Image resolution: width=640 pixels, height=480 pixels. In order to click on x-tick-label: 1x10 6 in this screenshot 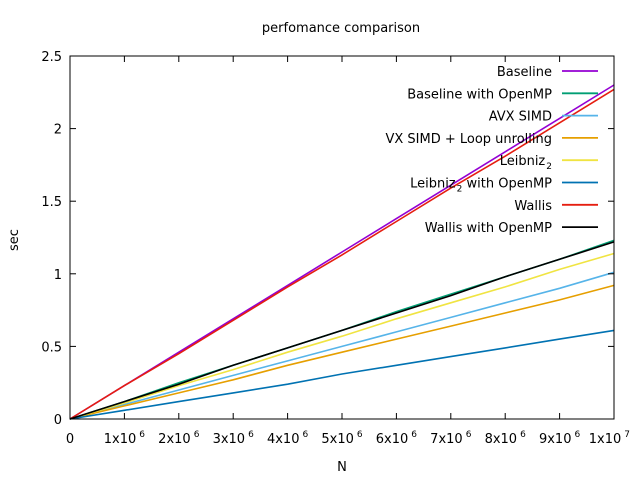, I will do `click(125, 438)`.